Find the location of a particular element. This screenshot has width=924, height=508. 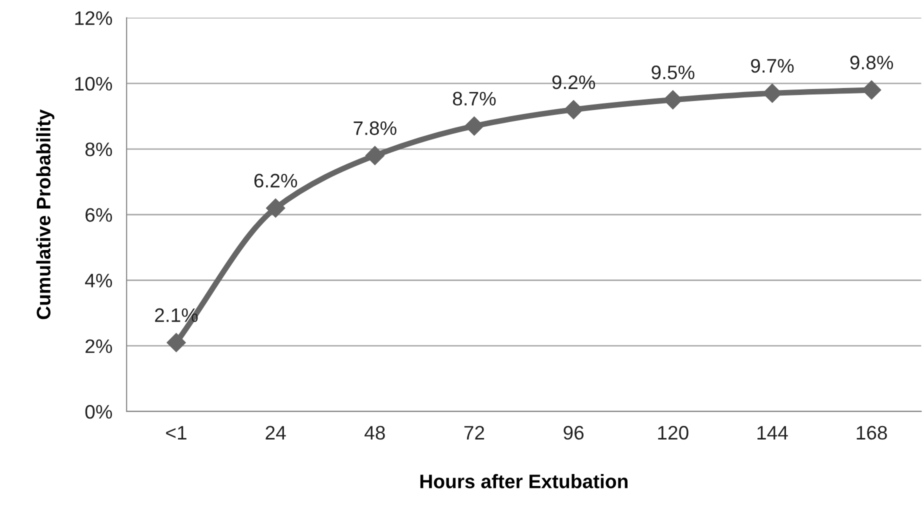

data-label: 9.5% is located at coordinates (673, 73).